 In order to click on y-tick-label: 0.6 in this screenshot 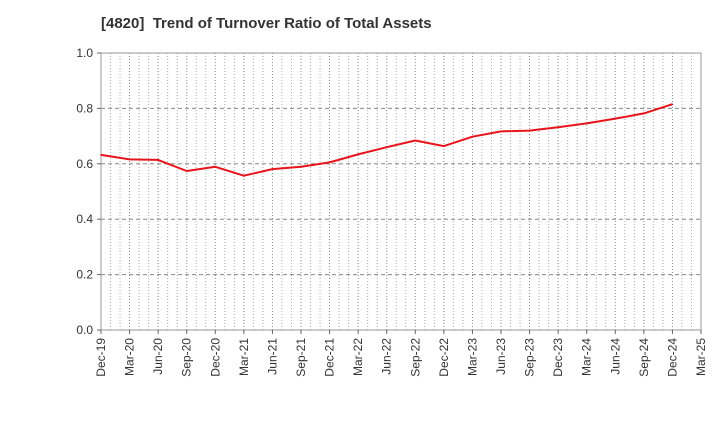, I will do `click(84, 164)`.